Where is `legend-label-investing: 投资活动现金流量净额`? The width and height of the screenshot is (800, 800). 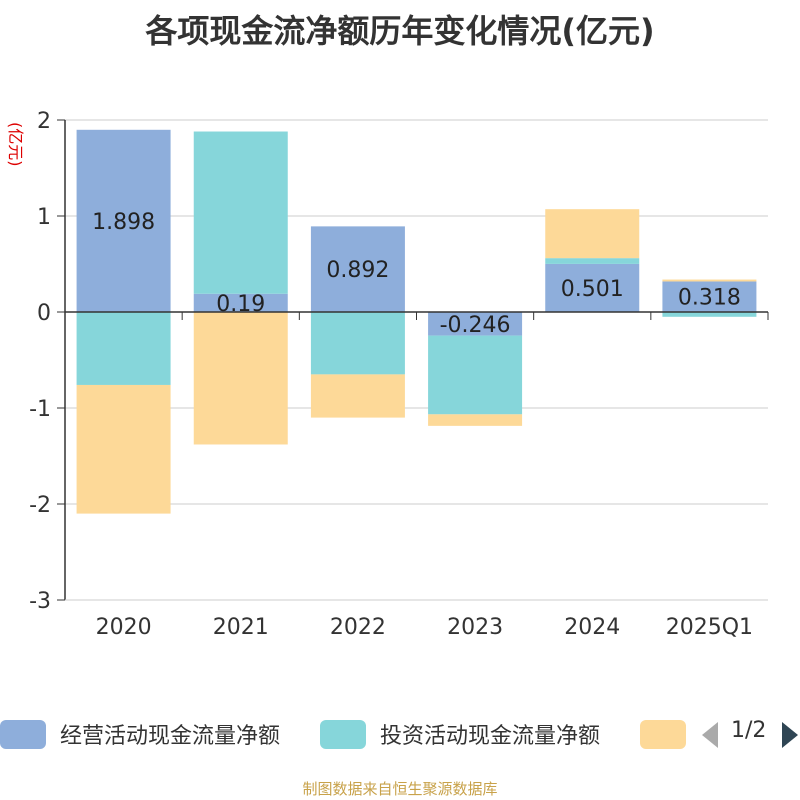 legend-label-investing: 投资活动现金流量净额 is located at coordinates (490, 736).